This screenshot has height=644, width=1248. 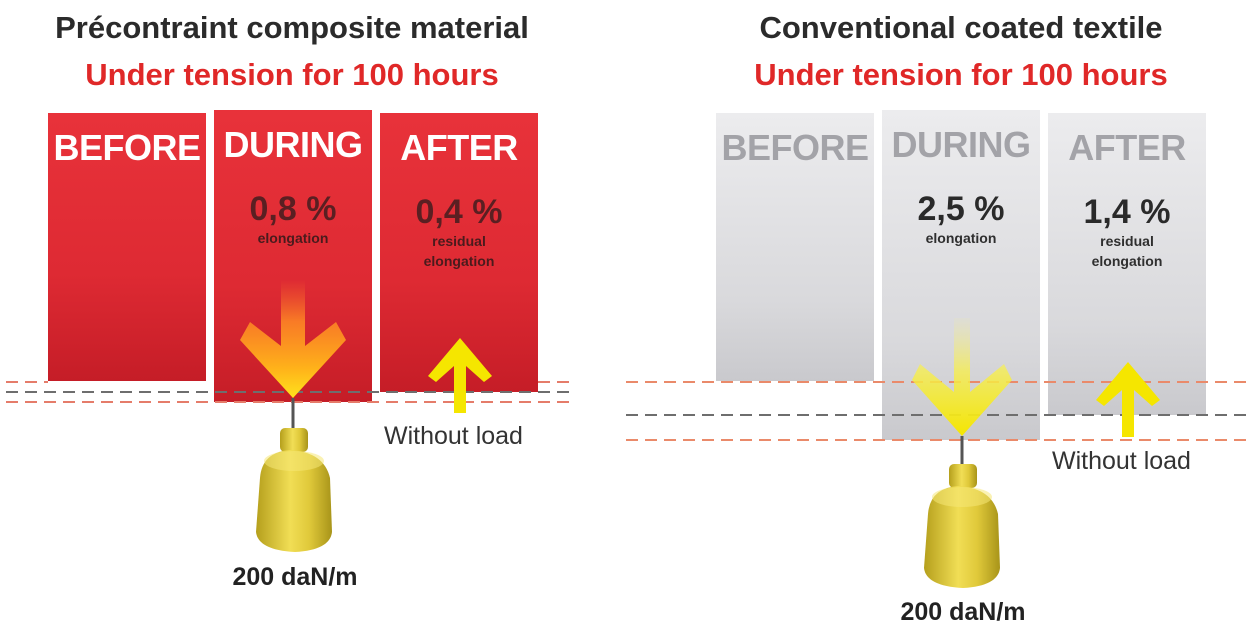 What do you see at coordinates (292, 27) in the screenshot?
I see `left-title: Précontraint composite material` at bounding box center [292, 27].